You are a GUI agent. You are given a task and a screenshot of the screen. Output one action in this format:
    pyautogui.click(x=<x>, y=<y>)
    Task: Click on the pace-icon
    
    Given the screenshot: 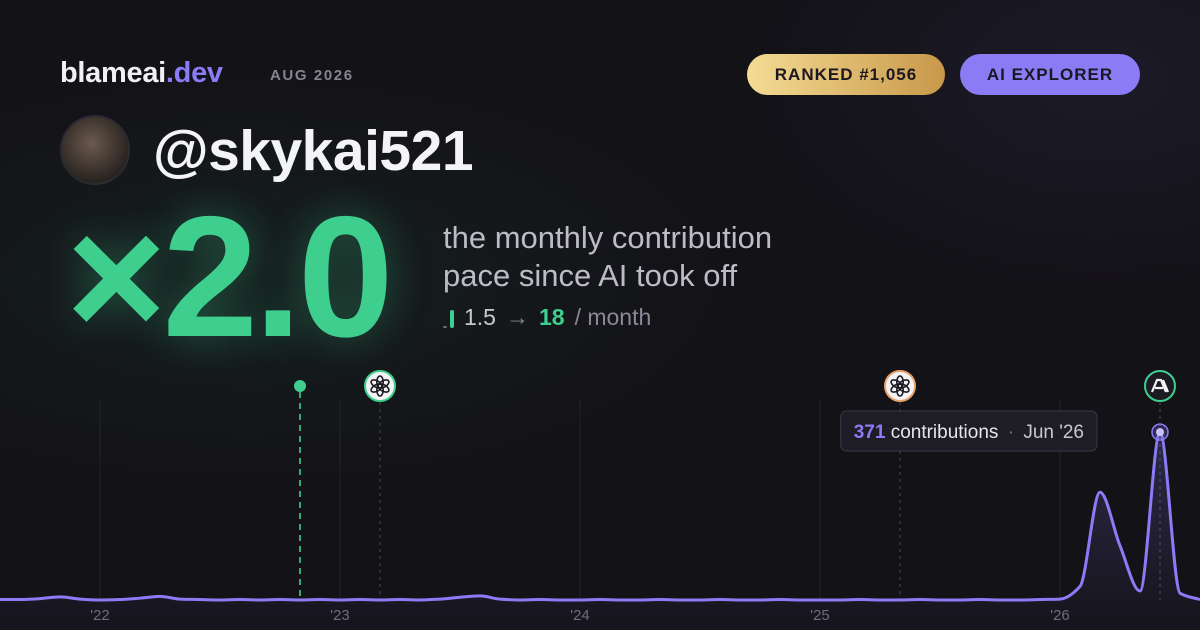 What is the action you would take?
    pyautogui.click(x=448, y=318)
    